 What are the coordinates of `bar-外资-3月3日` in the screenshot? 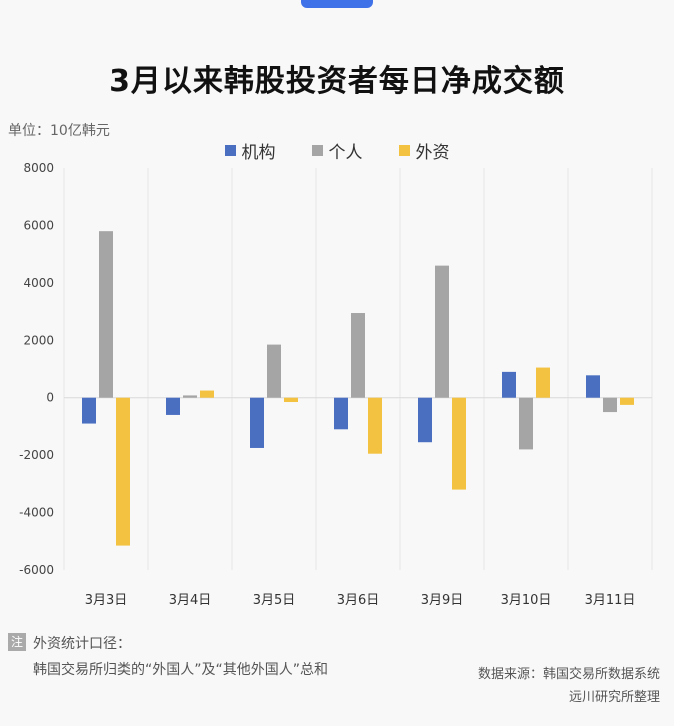 It's located at (123, 471).